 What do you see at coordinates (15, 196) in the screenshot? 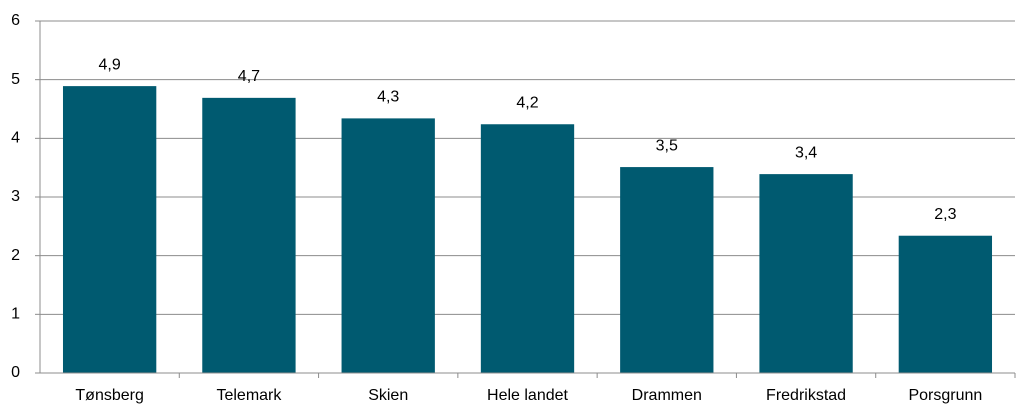
I see `y-tick-label: 3` at bounding box center [15, 196].